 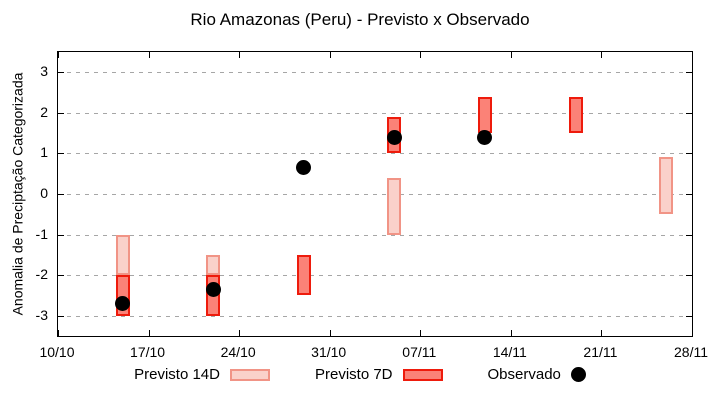 What do you see at coordinates (177, 374) in the screenshot?
I see `legend-label-previsto-14d: Previsto 14D` at bounding box center [177, 374].